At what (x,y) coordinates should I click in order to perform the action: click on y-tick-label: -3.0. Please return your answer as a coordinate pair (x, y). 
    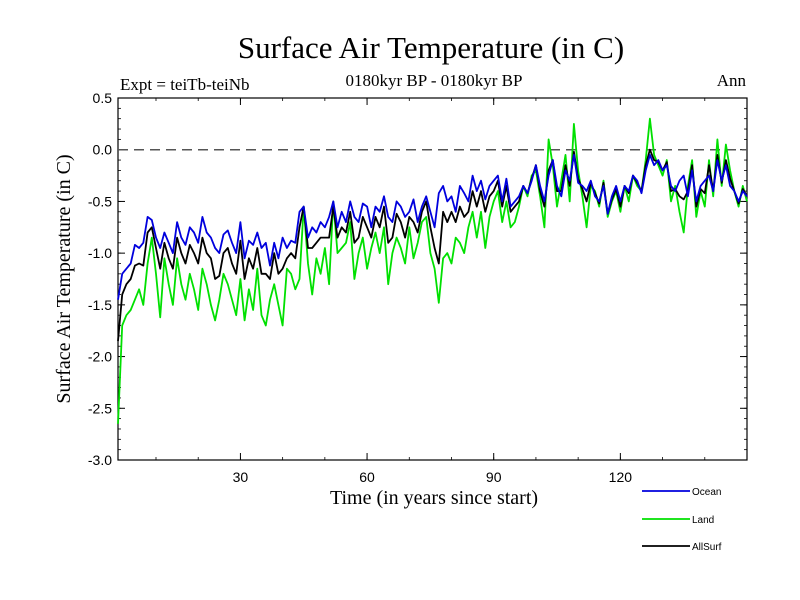
    Looking at the image, I should click on (100, 460).